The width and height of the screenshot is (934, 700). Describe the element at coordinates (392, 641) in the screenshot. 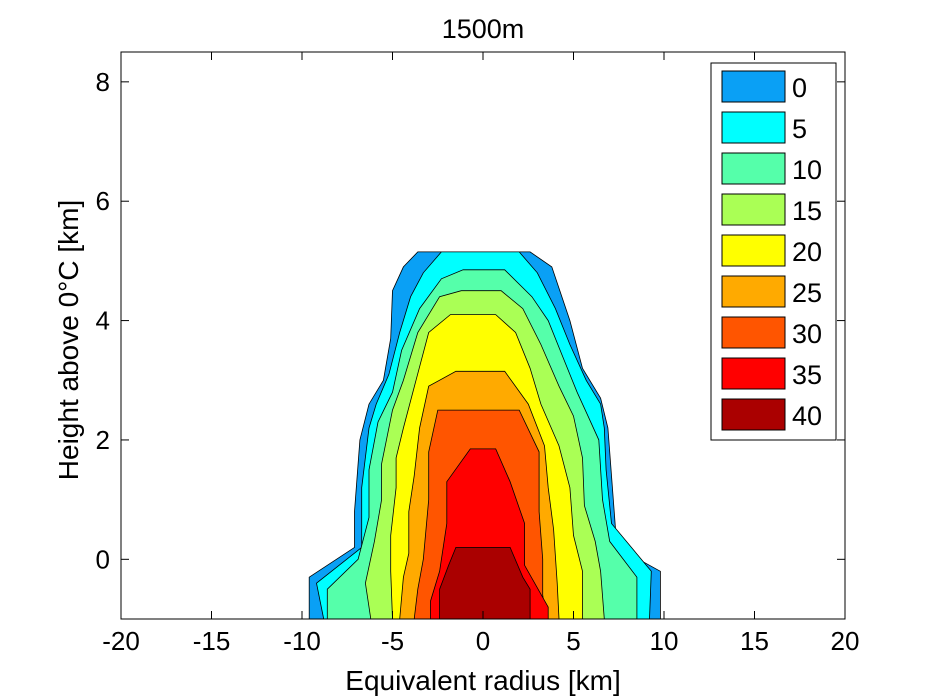

I see `x-tick-label: -5` at that location.